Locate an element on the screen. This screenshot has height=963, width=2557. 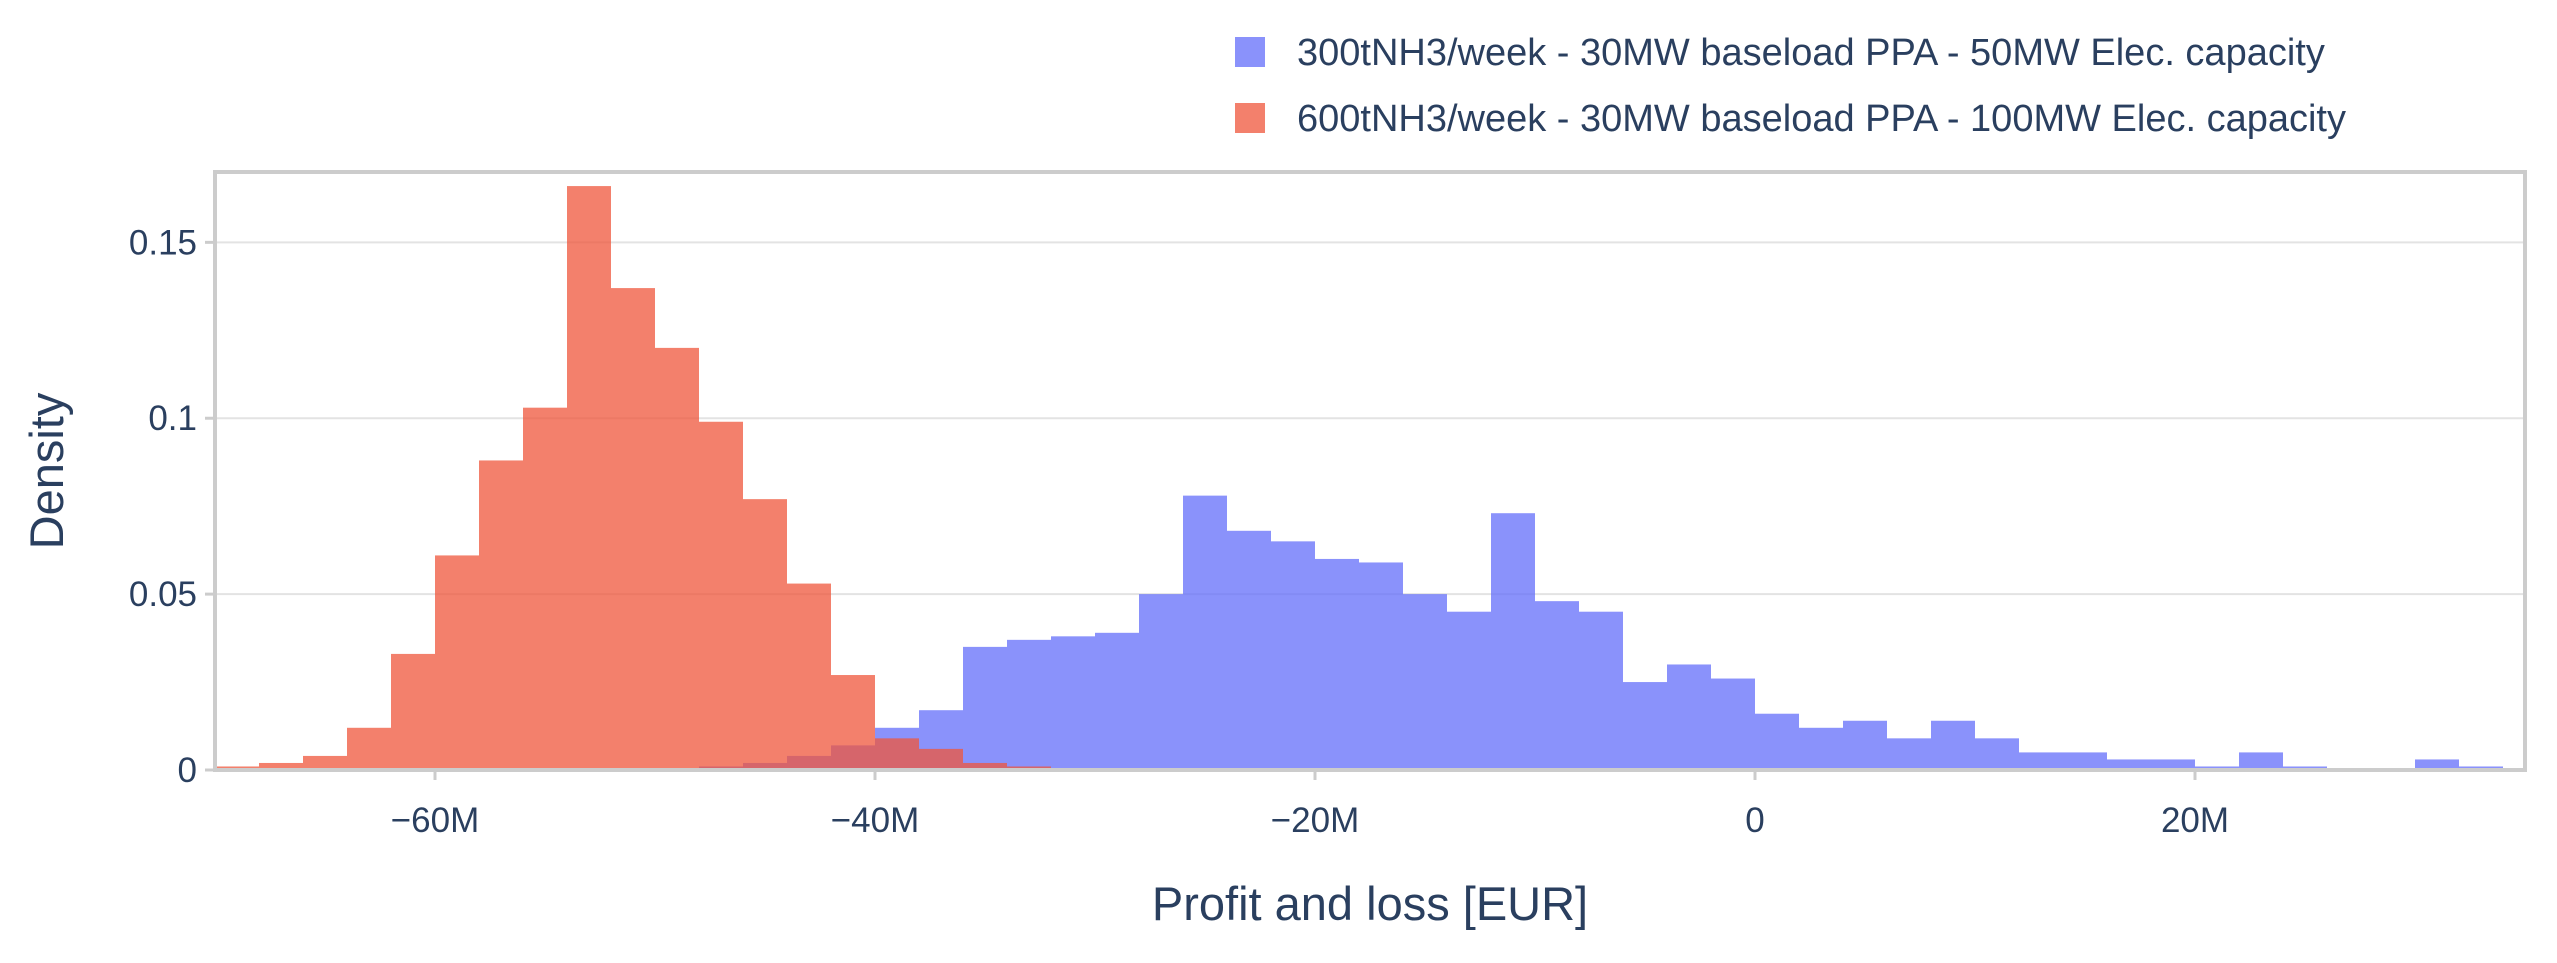
x-tick-label-0: −60M is located at coordinates (435, 820).